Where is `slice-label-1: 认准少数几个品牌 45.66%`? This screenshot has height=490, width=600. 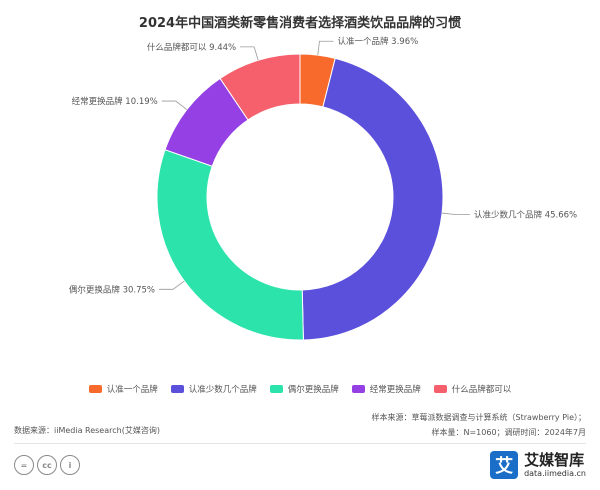
slice-label-1: 认准少数几个品牌 45.66% is located at coordinates (525, 215).